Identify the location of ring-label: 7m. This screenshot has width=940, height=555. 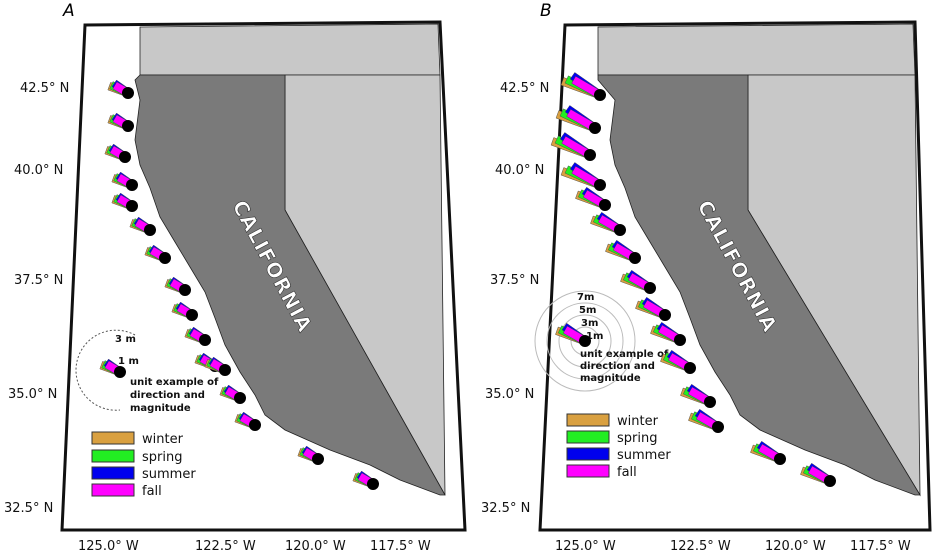
(585, 297).